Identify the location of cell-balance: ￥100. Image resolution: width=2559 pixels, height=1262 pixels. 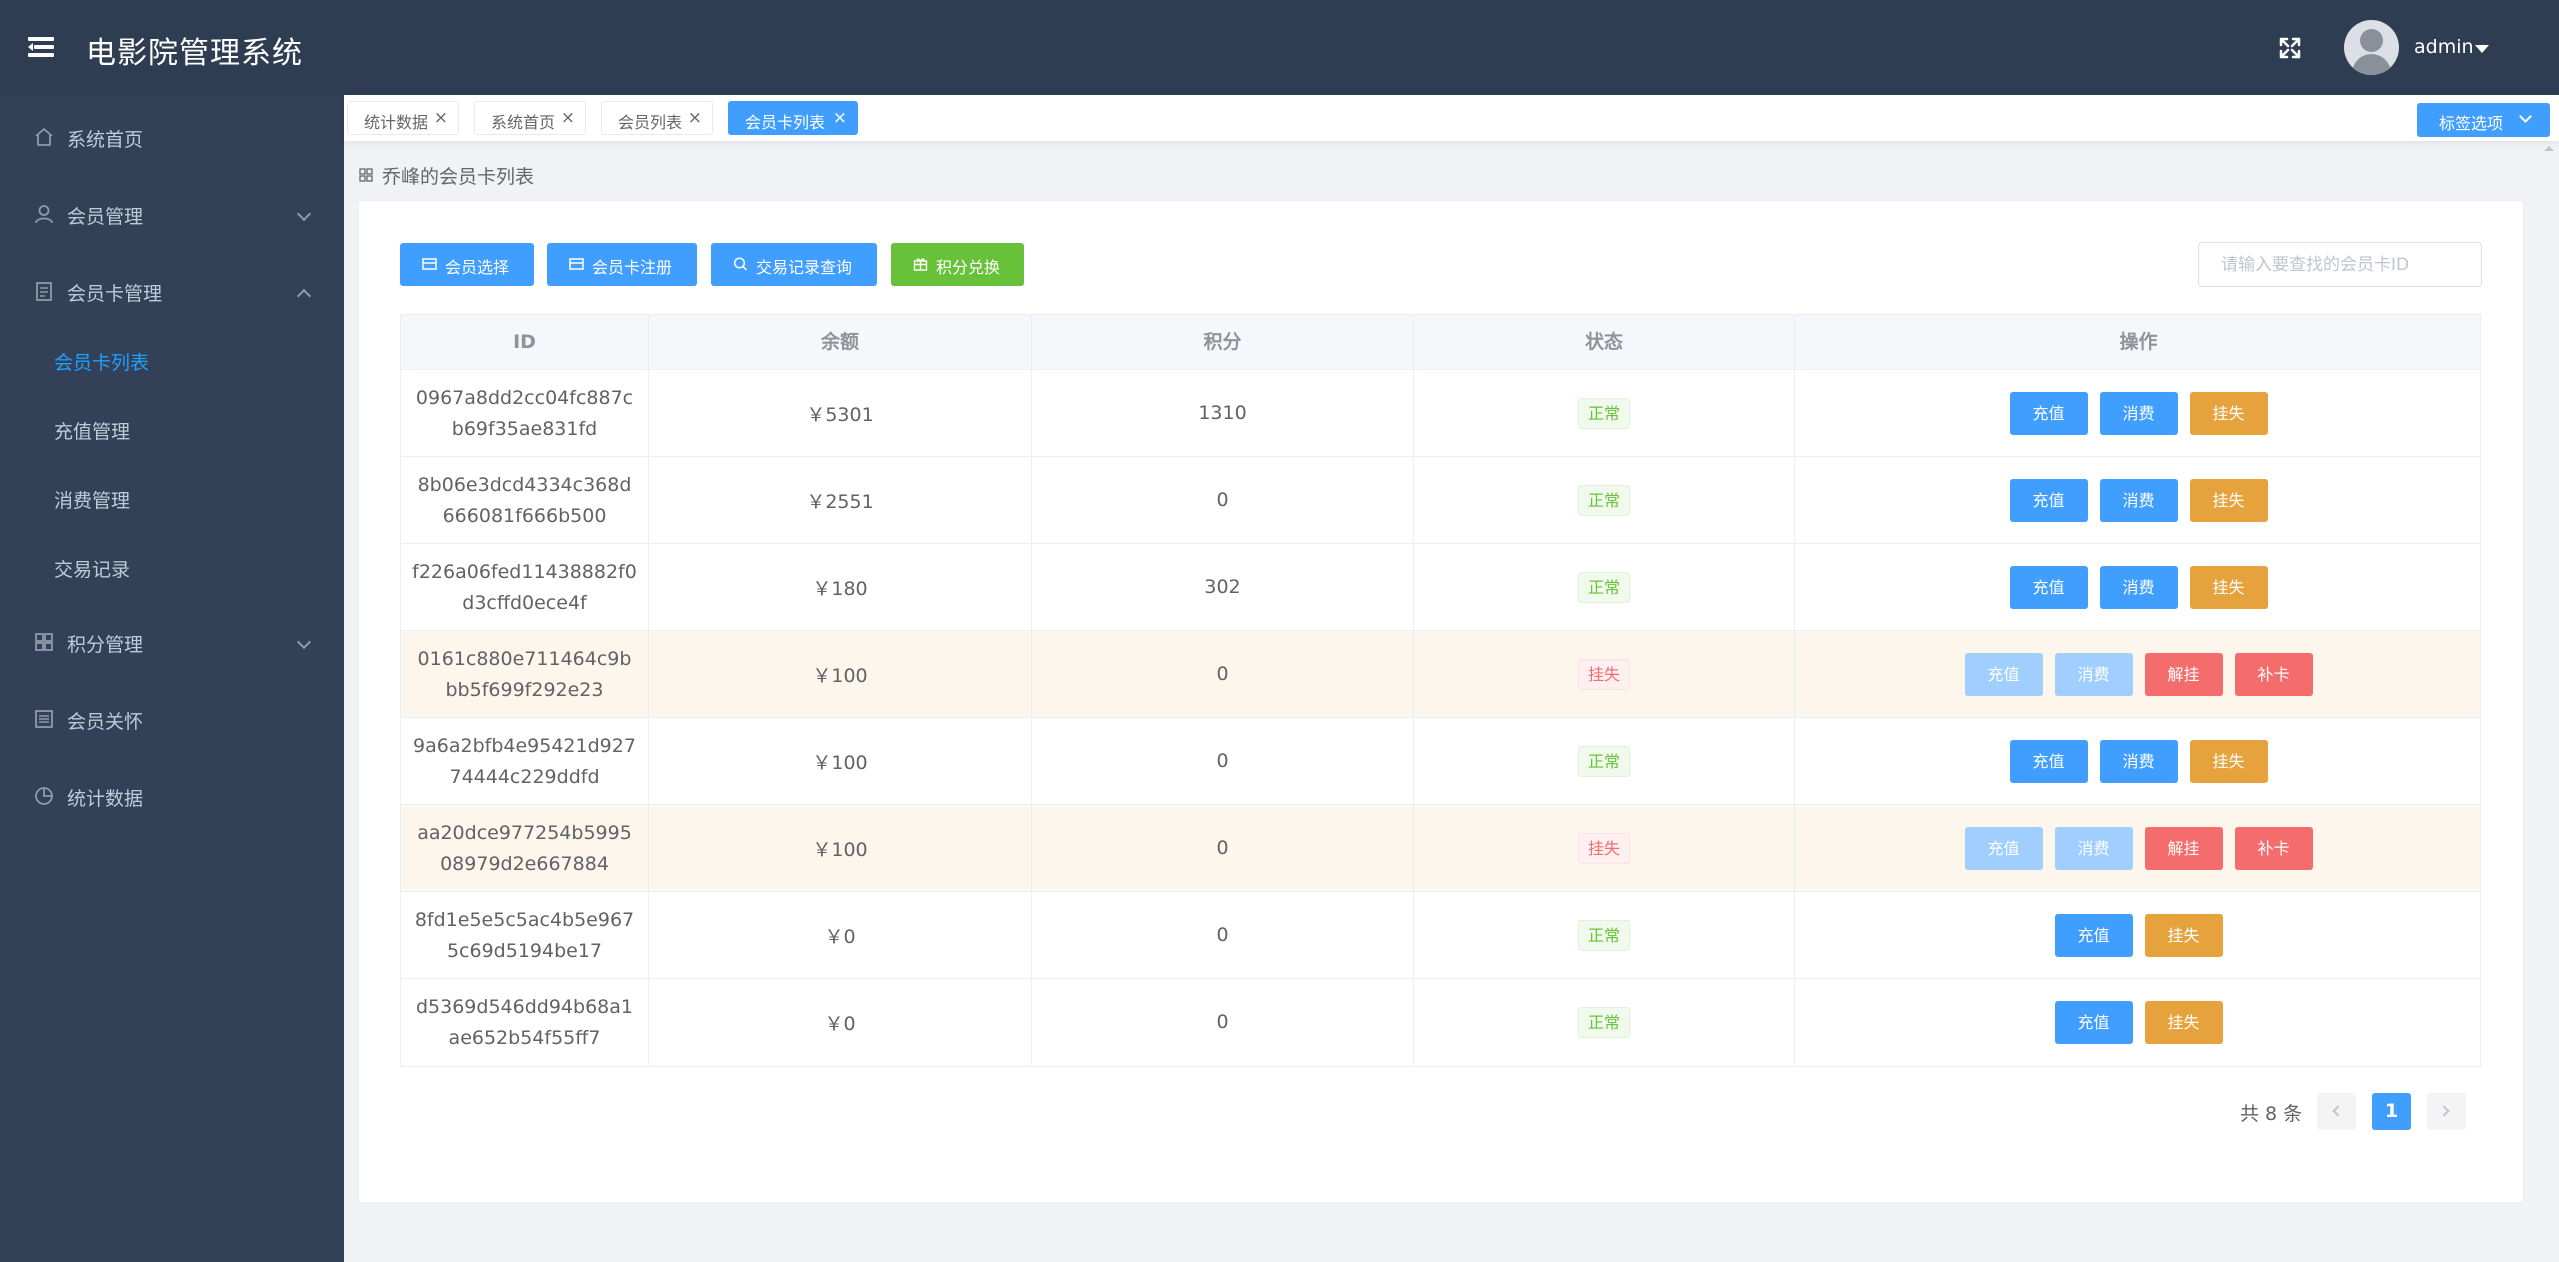
(840, 761).